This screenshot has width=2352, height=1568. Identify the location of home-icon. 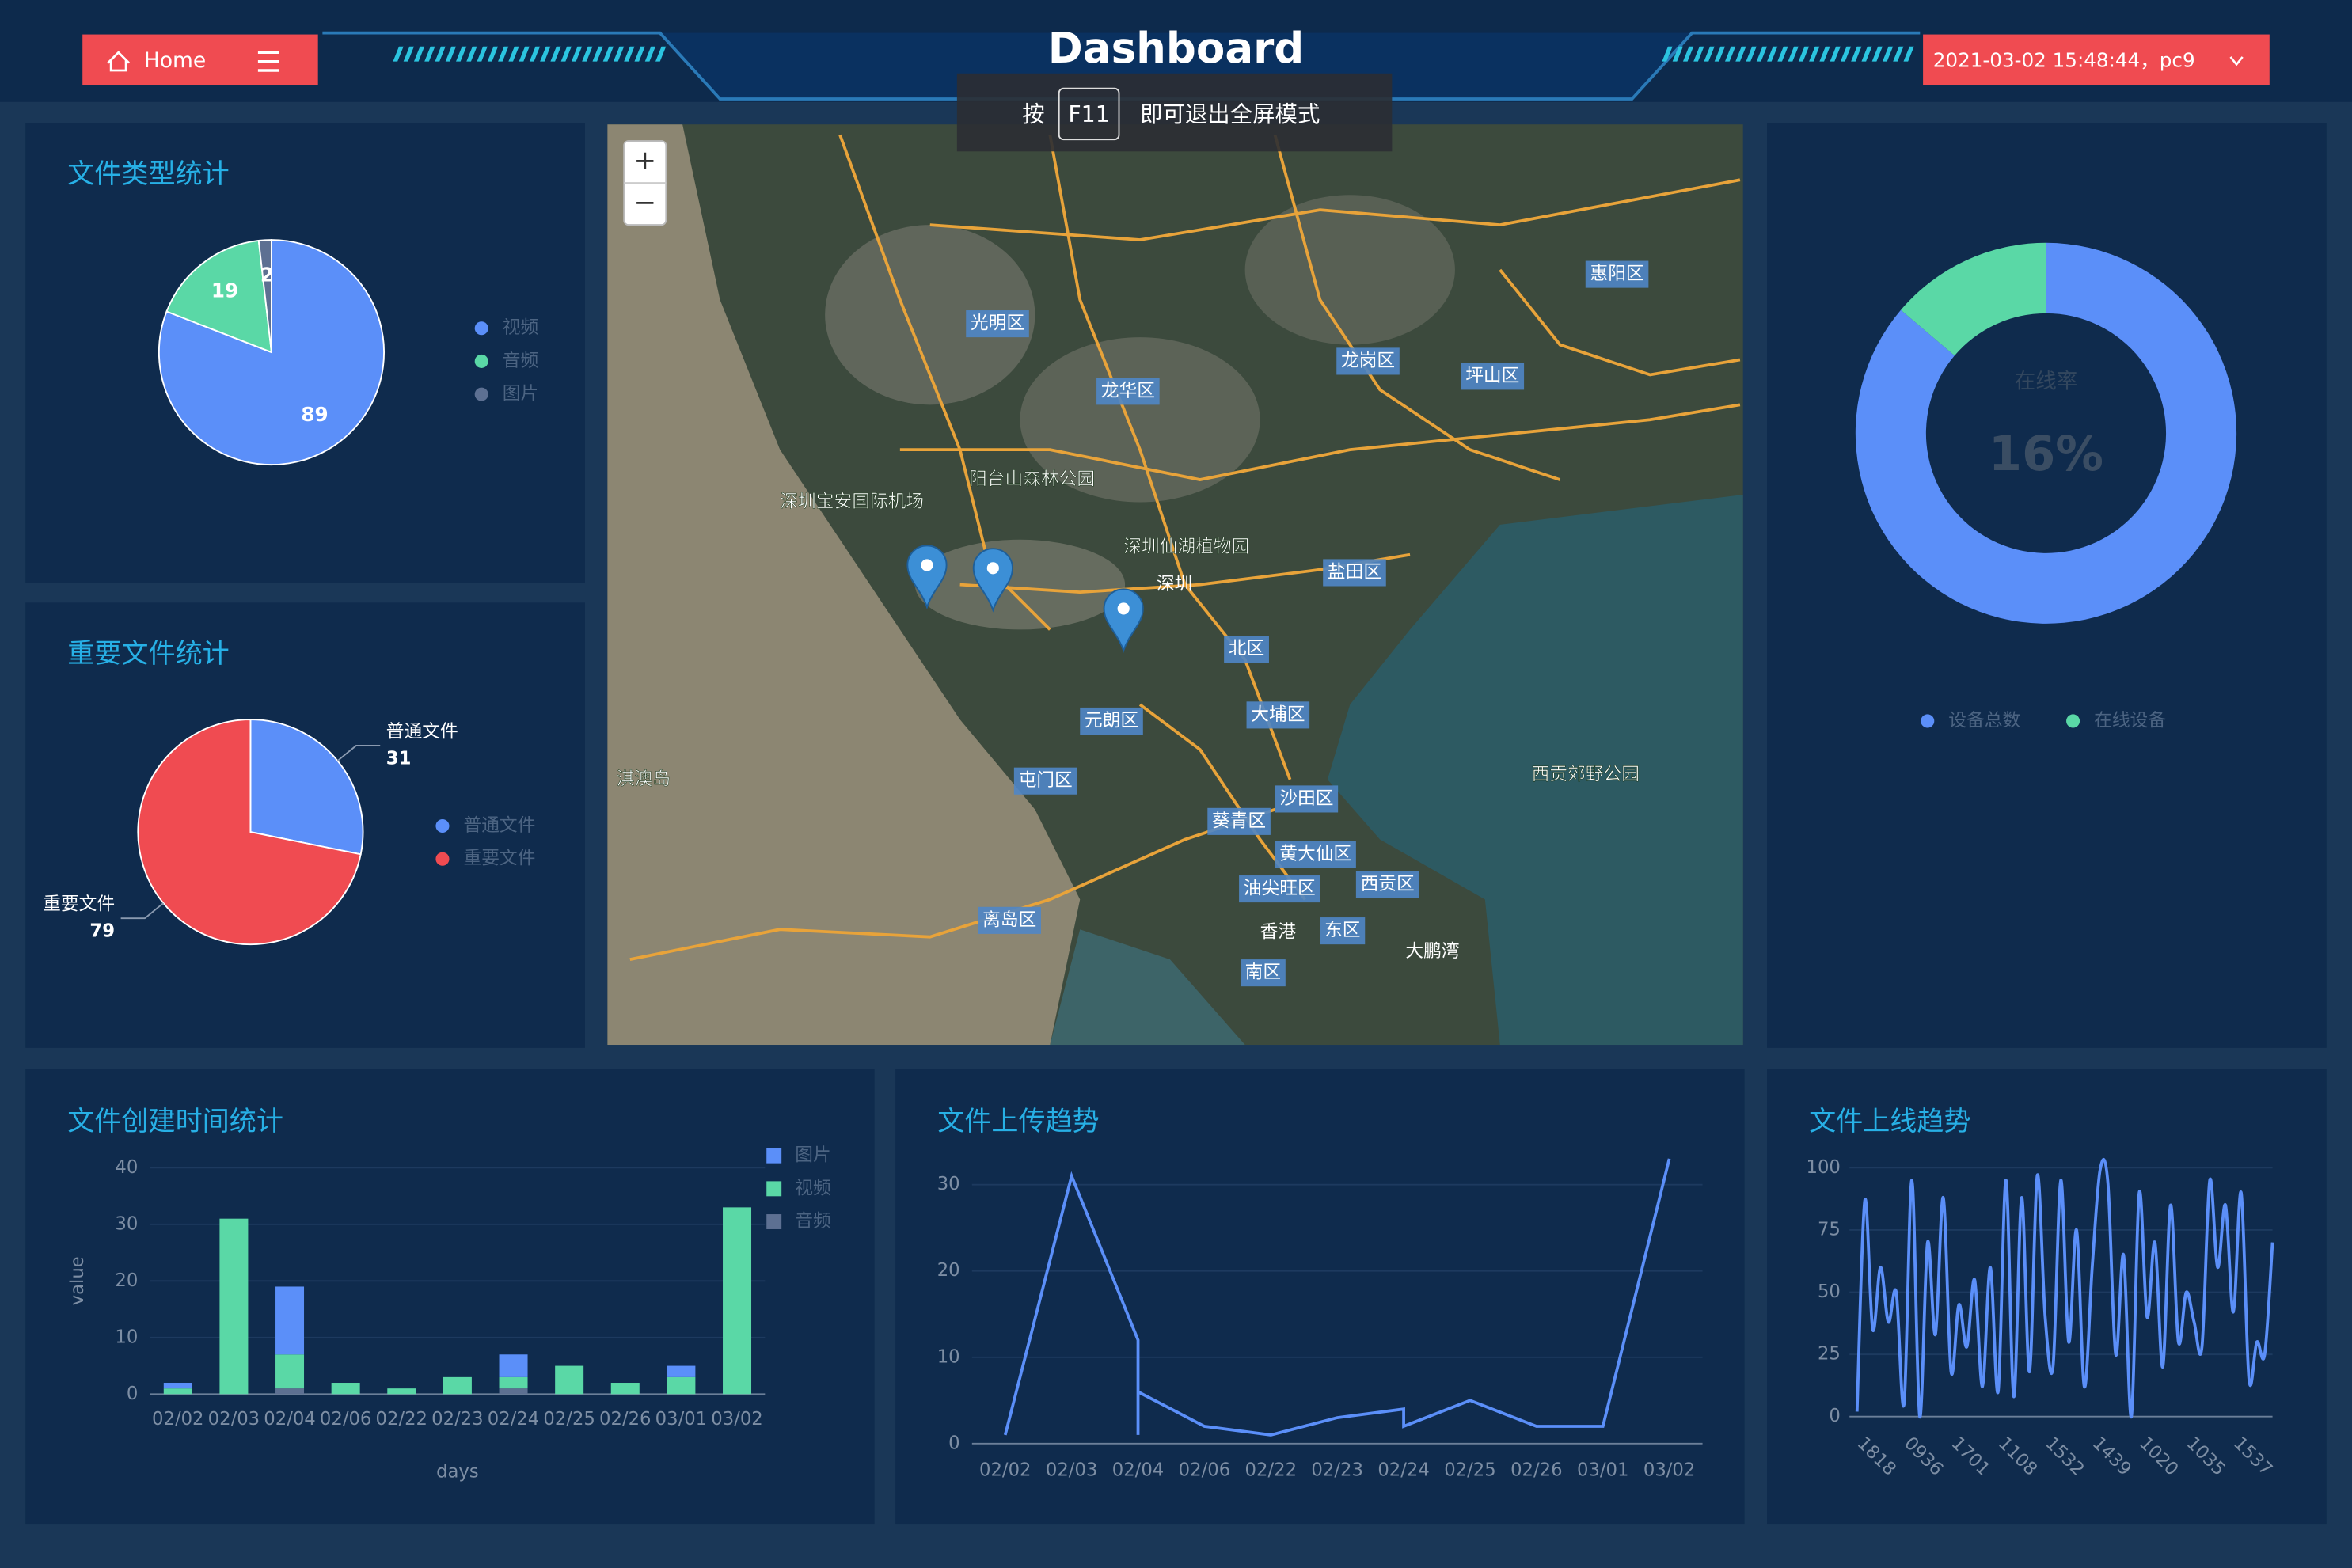
(118, 61).